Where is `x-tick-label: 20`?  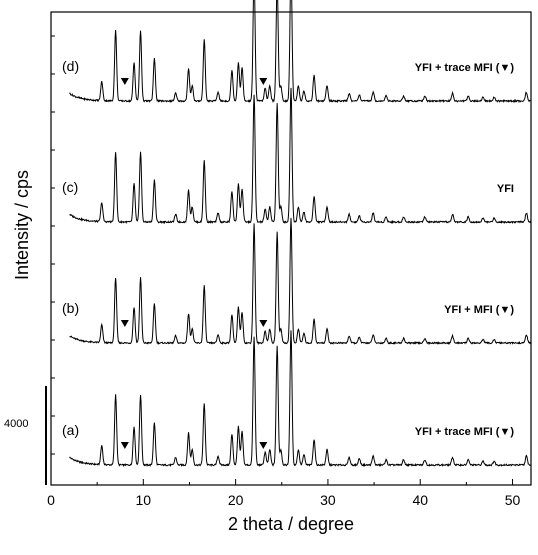
x-tick-label: 20 is located at coordinates (236, 500).